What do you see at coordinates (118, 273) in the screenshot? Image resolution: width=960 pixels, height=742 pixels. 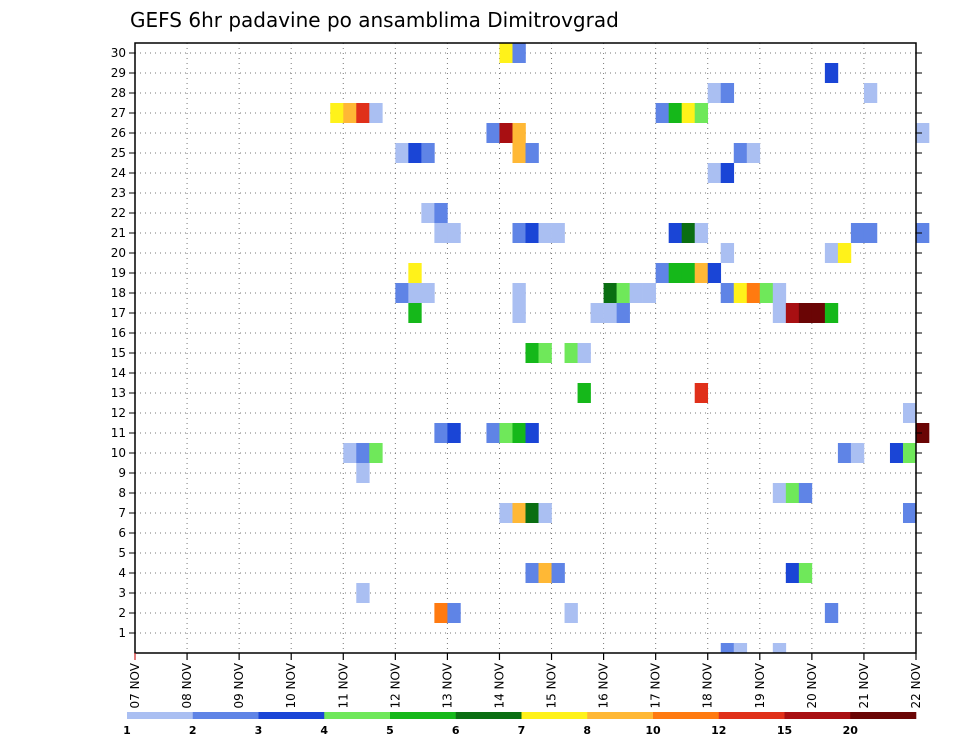 I see `y-tick-label: 19` at bounding box center [118, 273].